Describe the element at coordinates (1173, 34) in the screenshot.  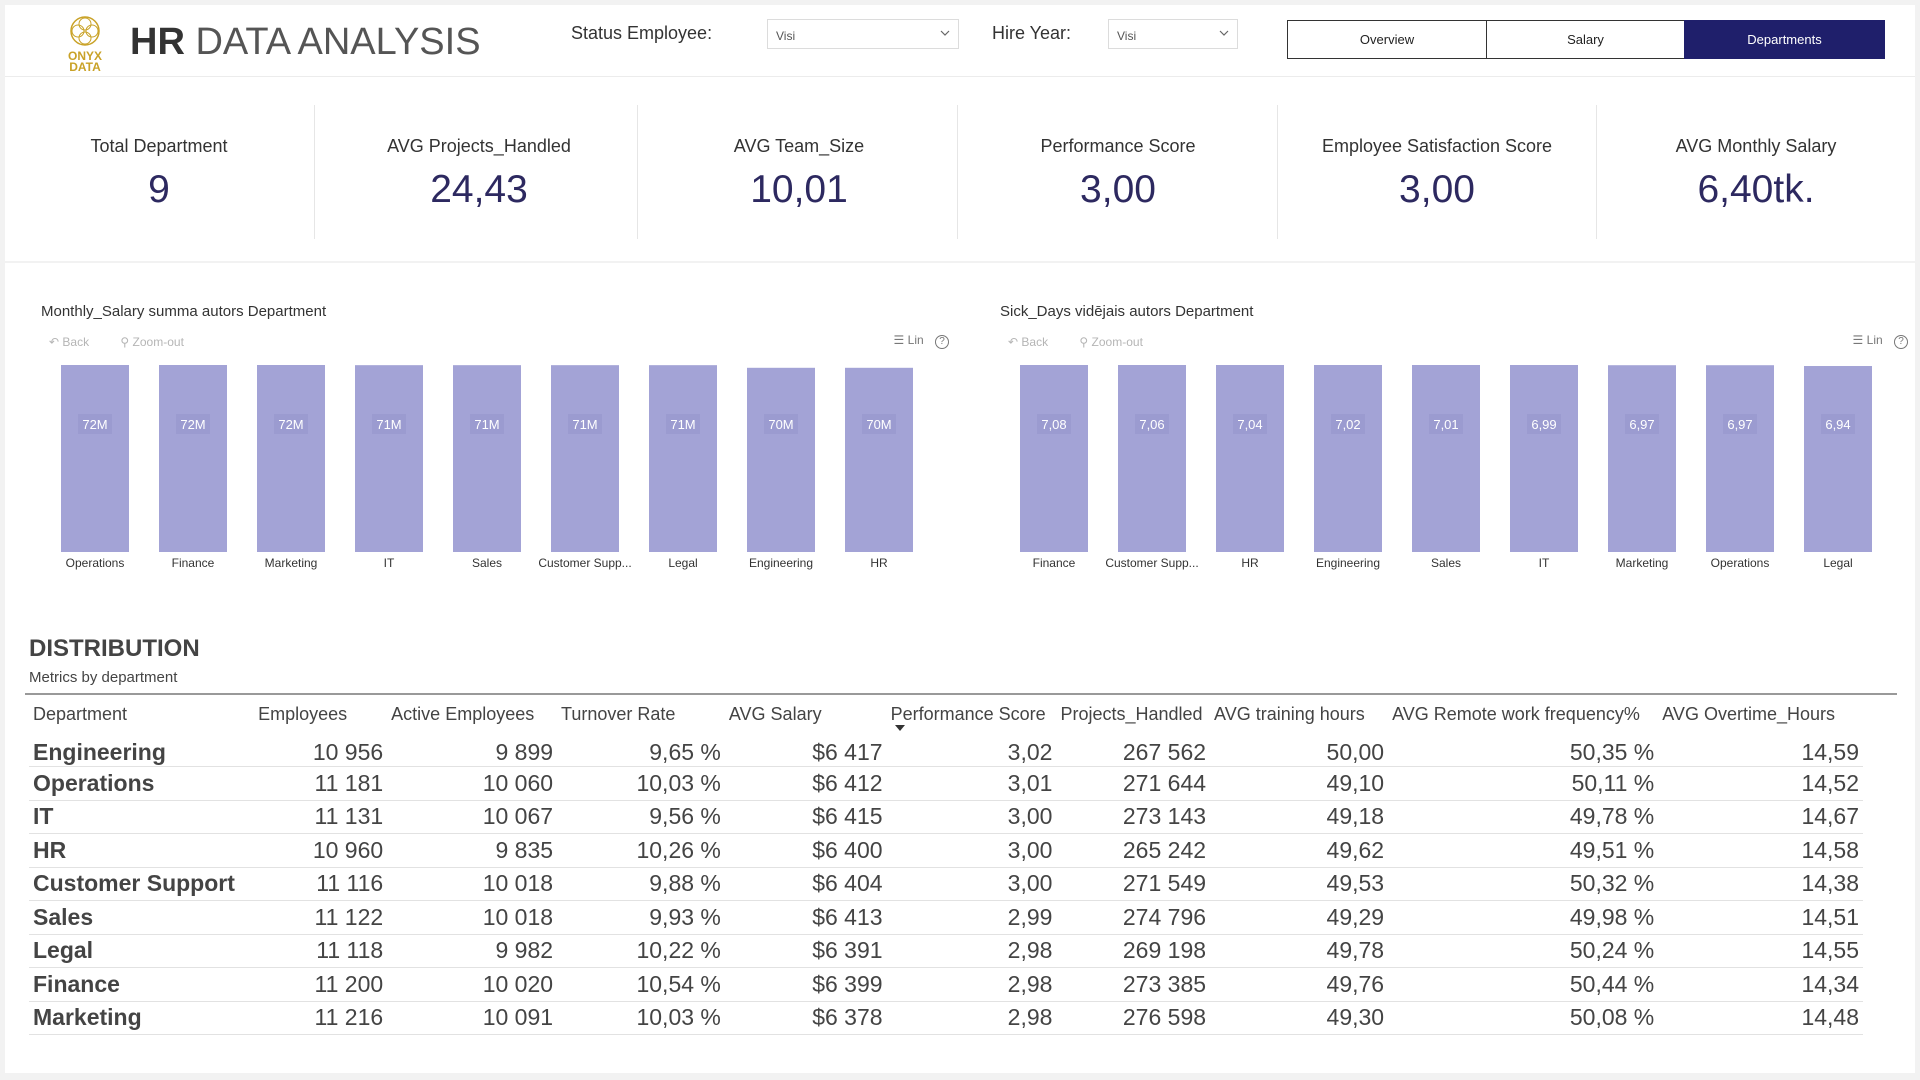
I see `hire-year-dropdown: Visi` at that location.